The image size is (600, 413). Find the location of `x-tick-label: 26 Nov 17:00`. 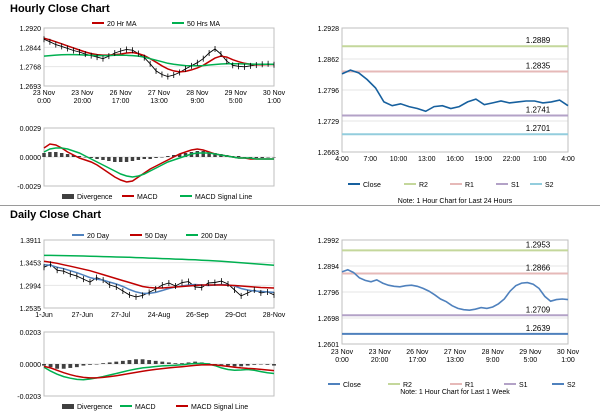

x-tick-label: 26 Nov 17:00 is located at coordinates (121, 97).